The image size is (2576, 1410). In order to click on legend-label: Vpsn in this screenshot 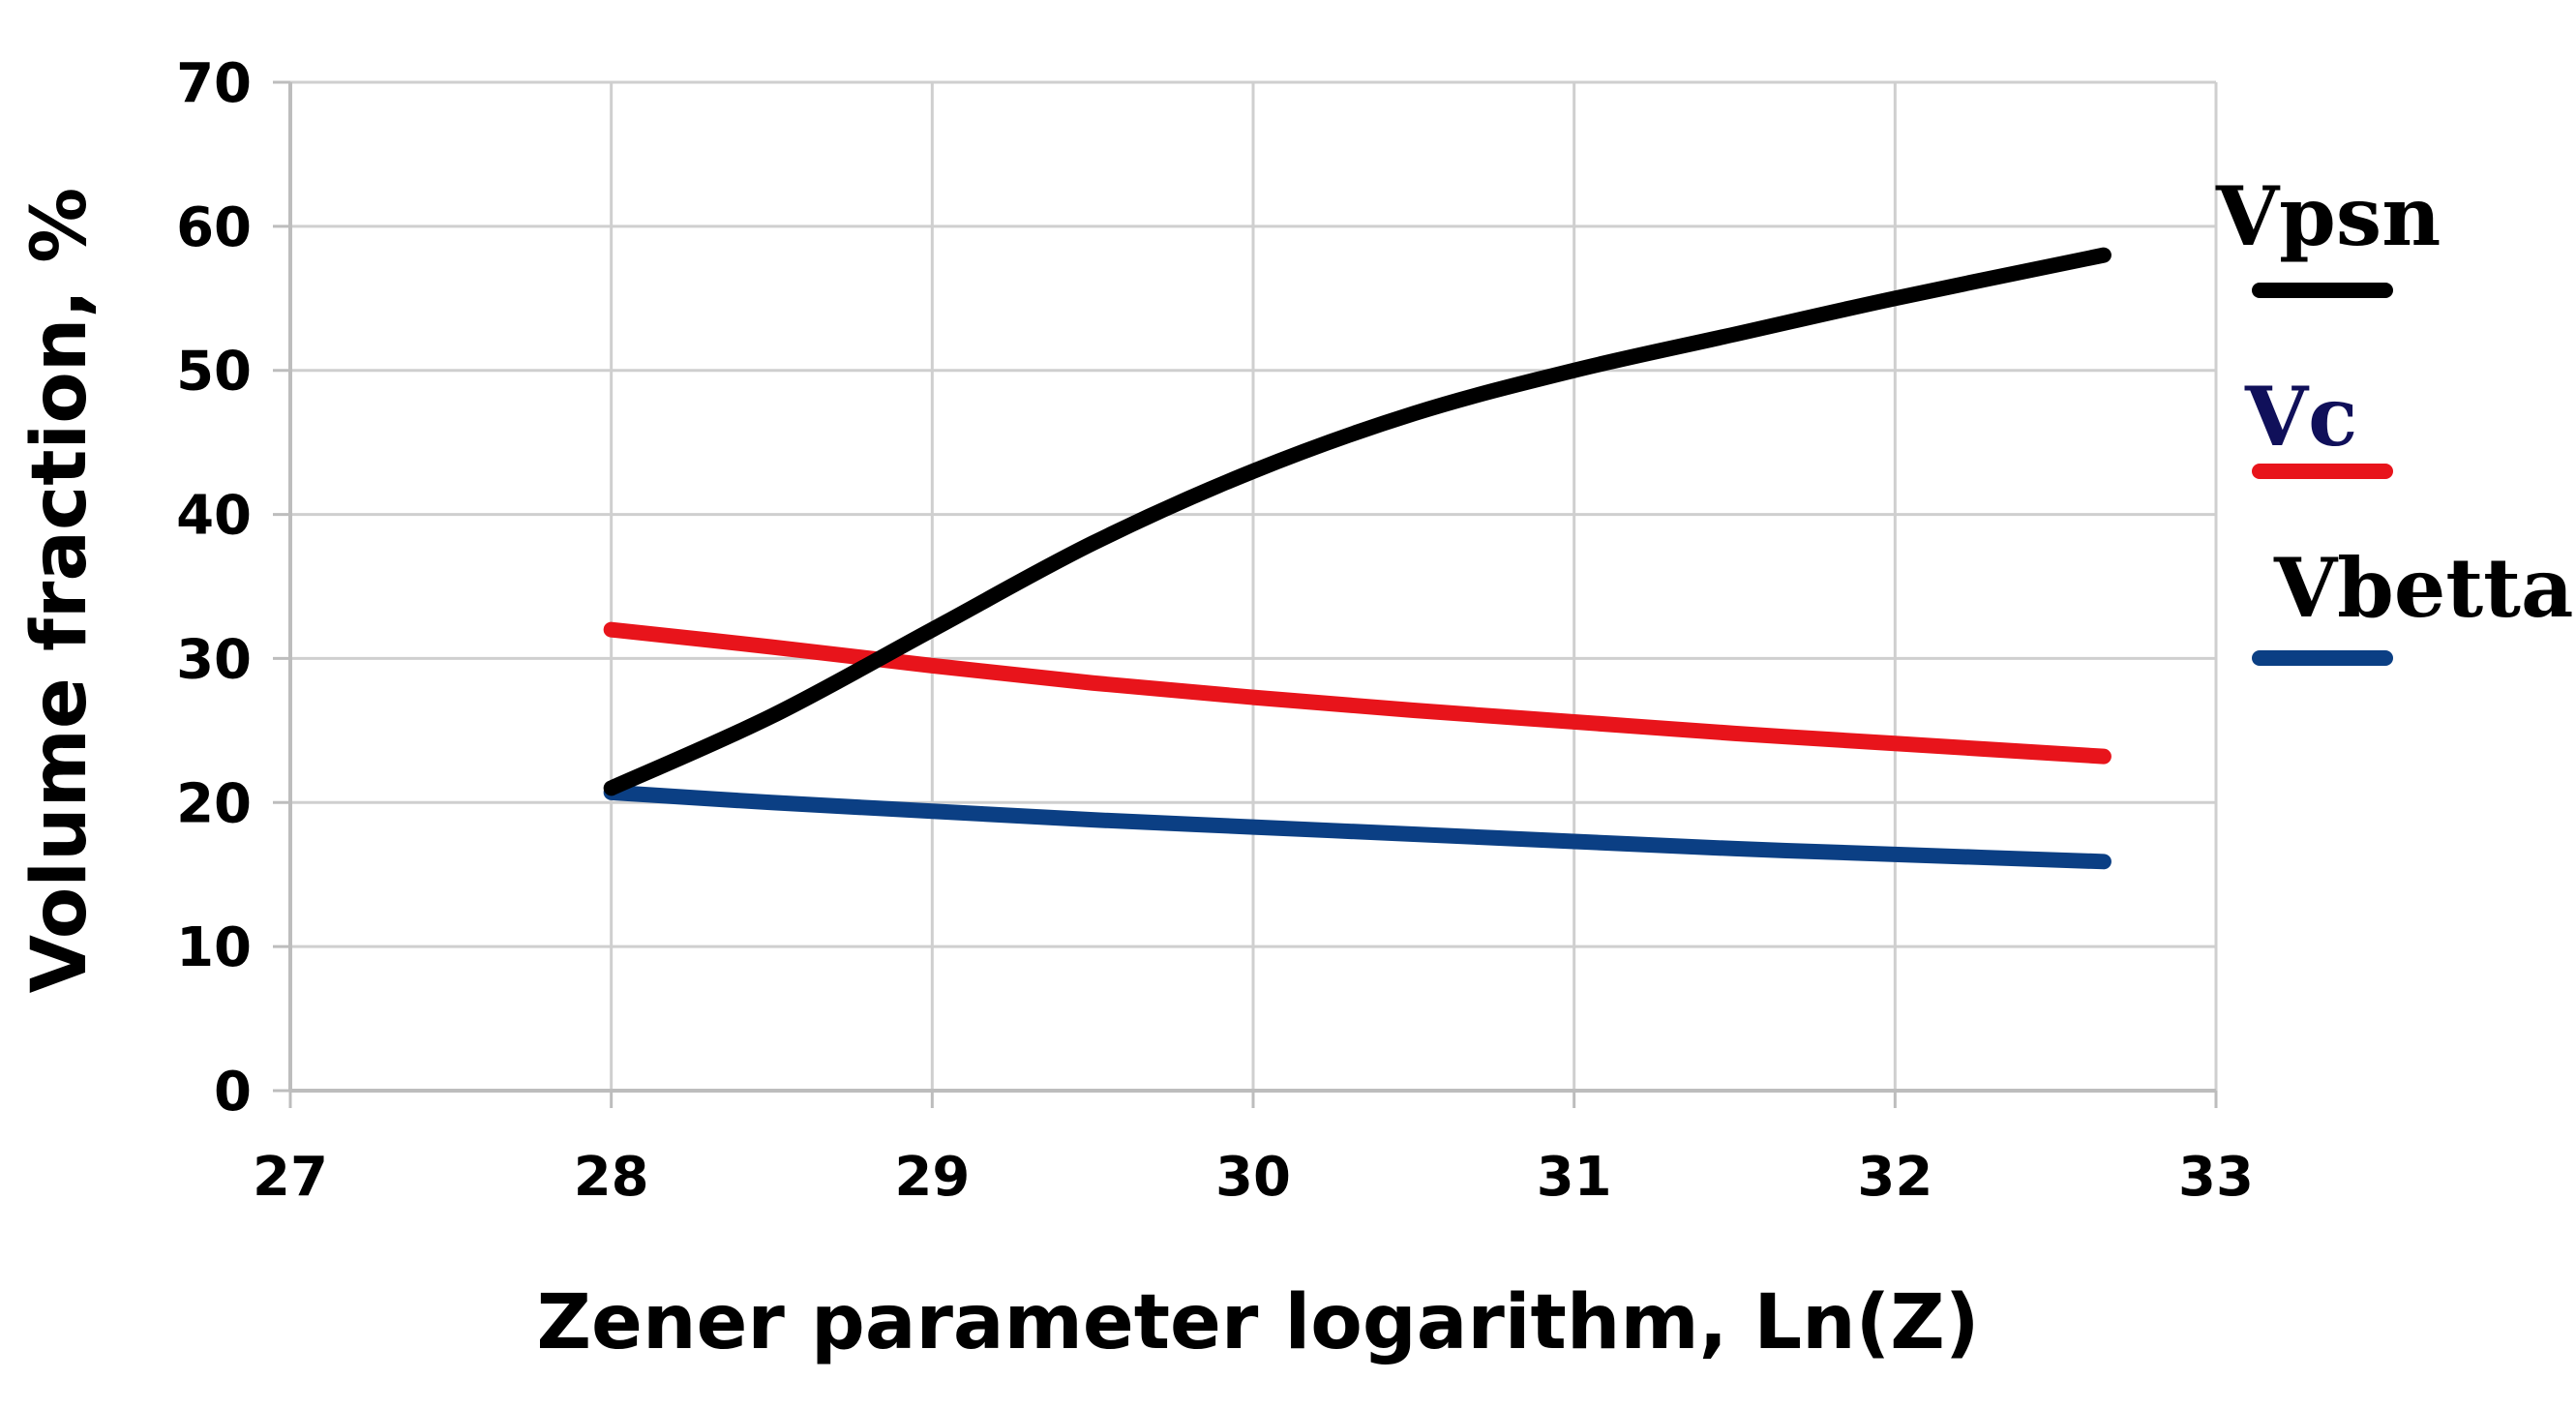, I will do `click(2328, 216)`.